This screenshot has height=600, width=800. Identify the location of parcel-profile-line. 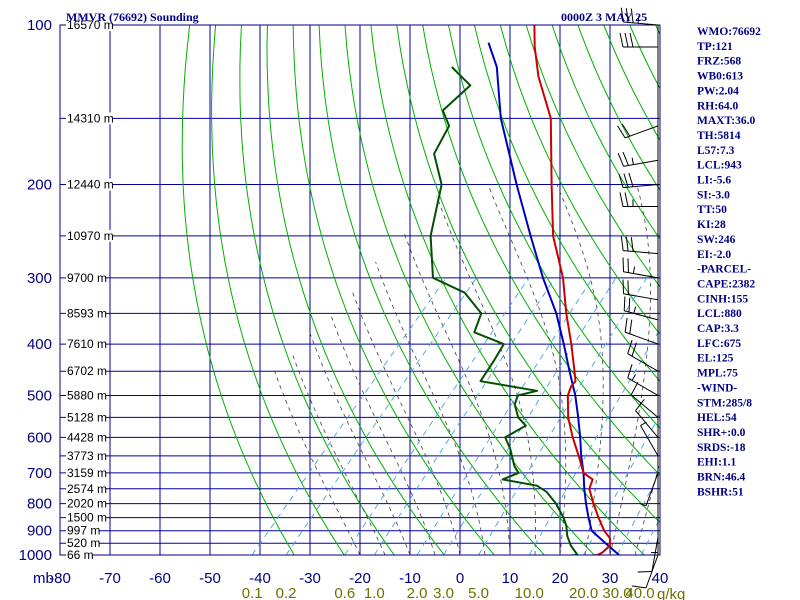
(554, 298).